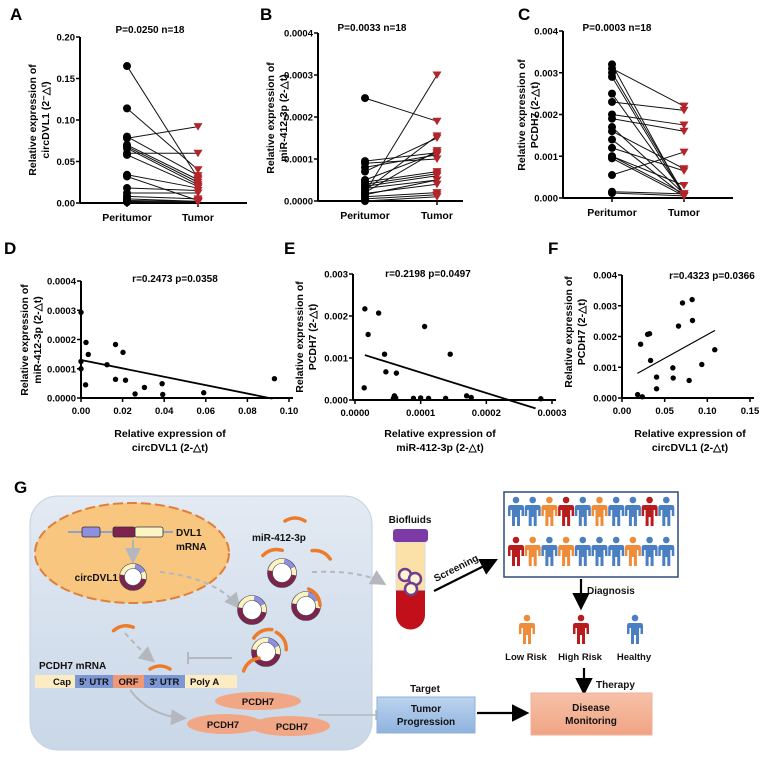 The width and height of the screenshot is (767, 757). I want to click on y-axis-label: Relative expression of circDVL1 (2⁻△ᵗ), so click(39, 120).